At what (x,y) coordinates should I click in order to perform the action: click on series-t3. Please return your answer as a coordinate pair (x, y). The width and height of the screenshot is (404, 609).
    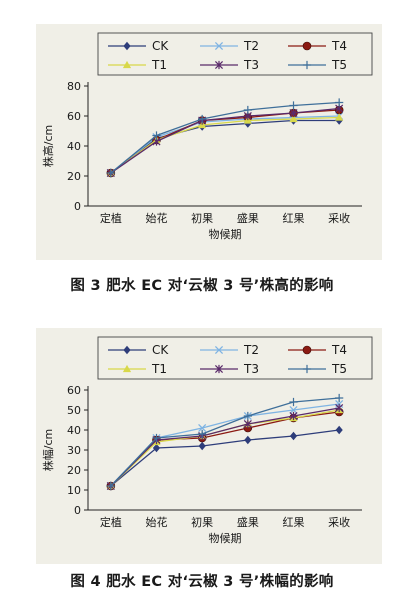
    Looking at the image, I should click on (225, 141).